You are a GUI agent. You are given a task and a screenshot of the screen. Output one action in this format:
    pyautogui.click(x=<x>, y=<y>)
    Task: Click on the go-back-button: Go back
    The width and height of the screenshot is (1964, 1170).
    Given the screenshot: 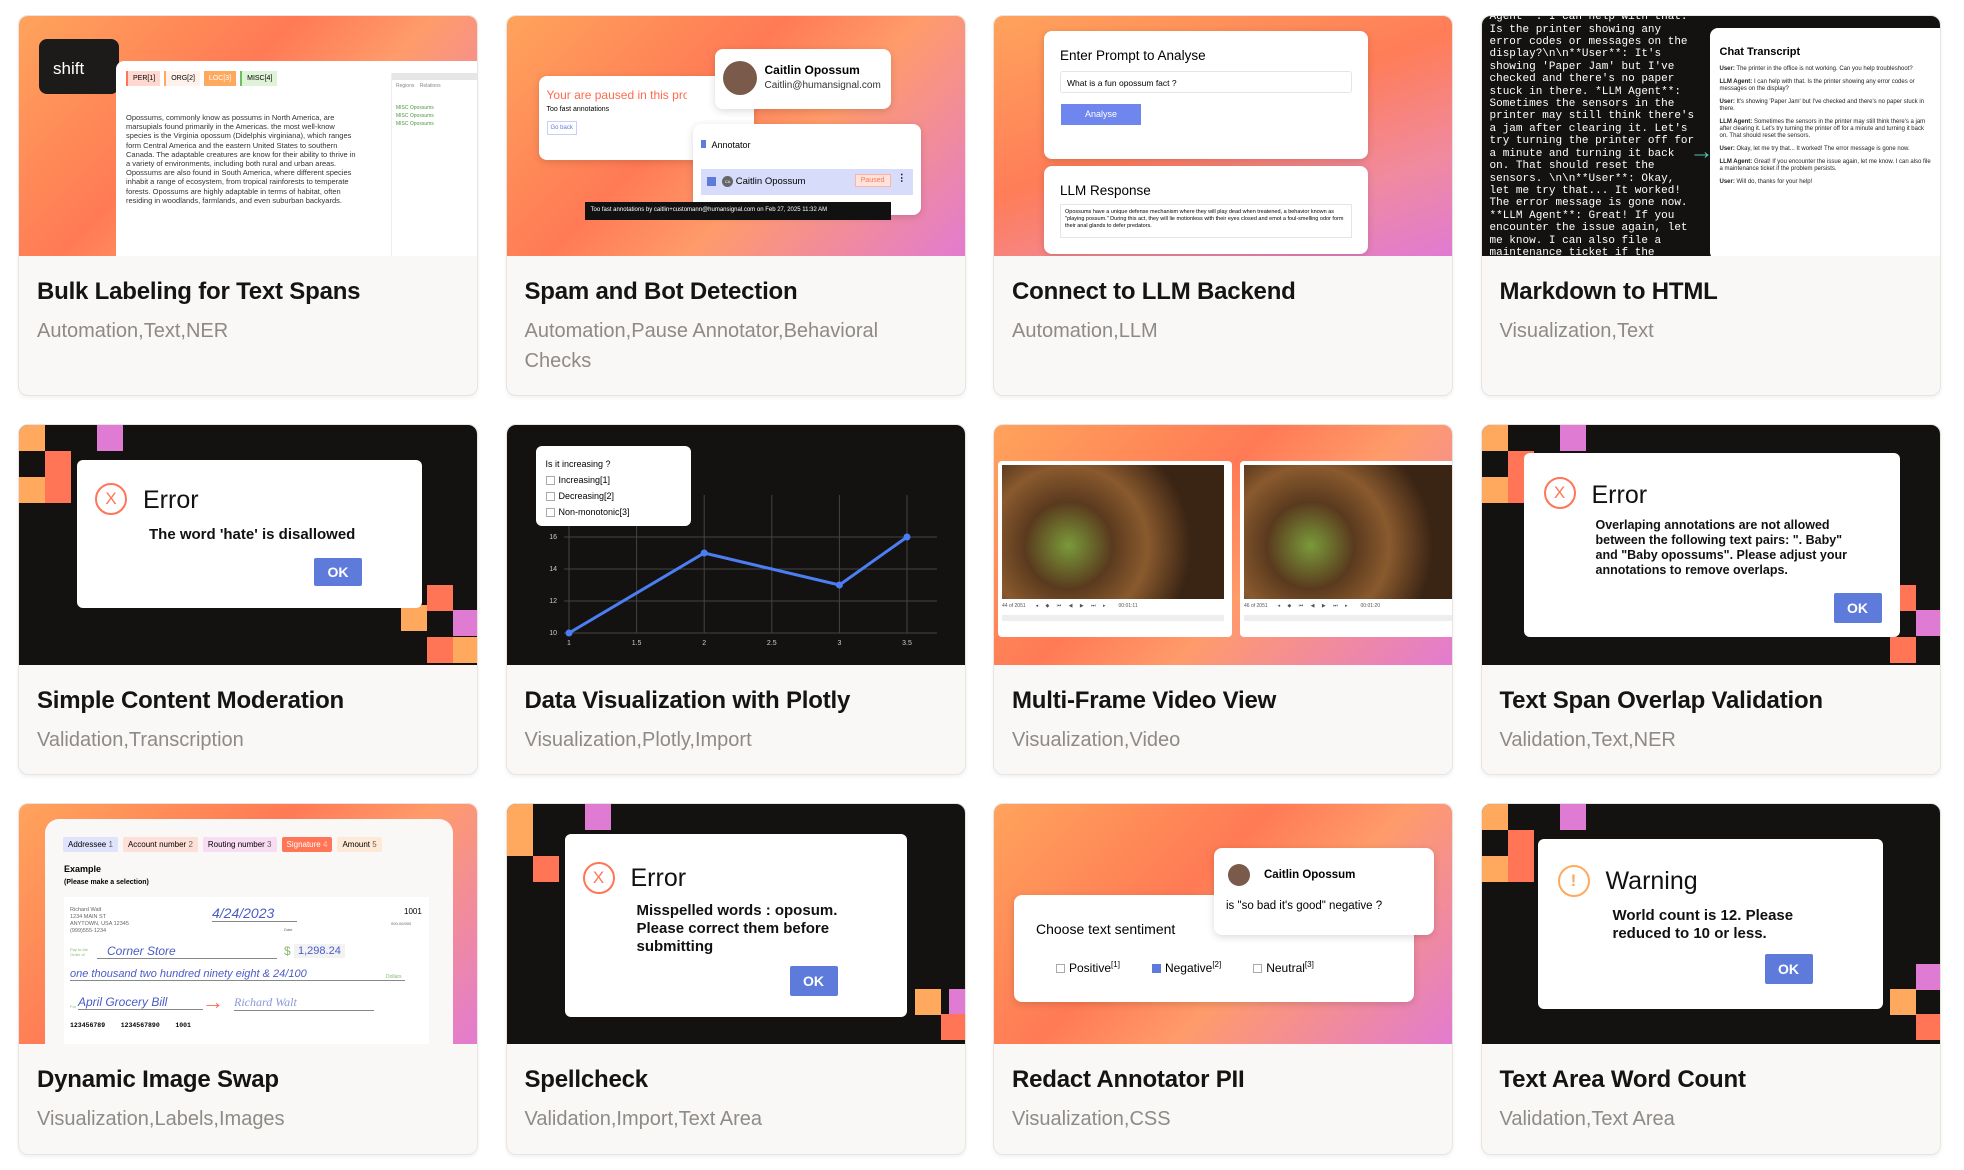 What is the action you would take?
    pyautogui.click(x=561, y=128)
    